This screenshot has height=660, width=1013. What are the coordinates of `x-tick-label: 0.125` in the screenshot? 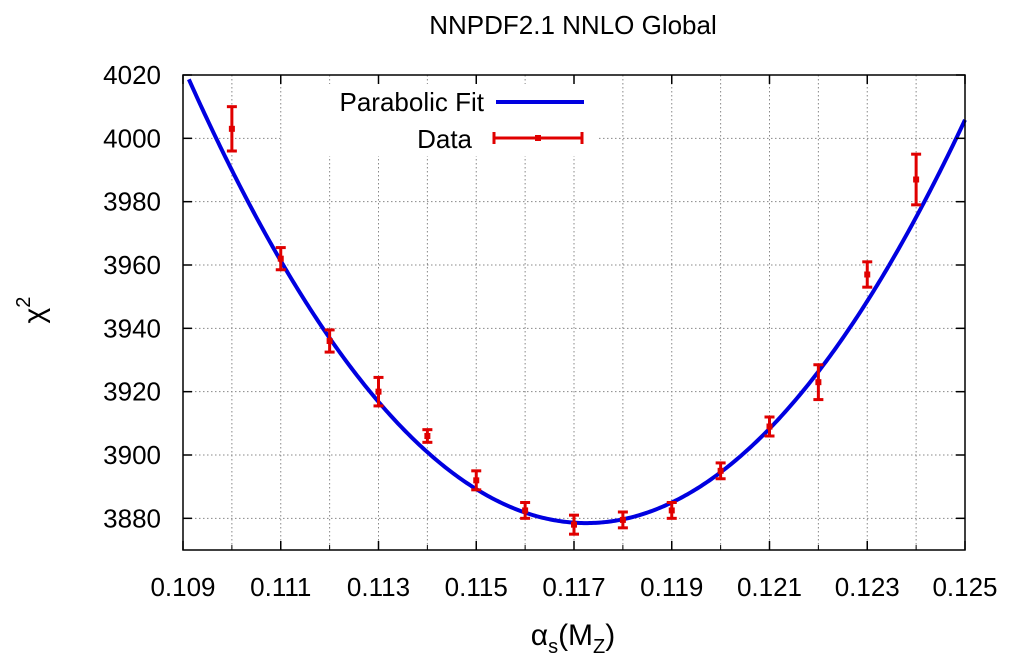 It's located at (964, 587).